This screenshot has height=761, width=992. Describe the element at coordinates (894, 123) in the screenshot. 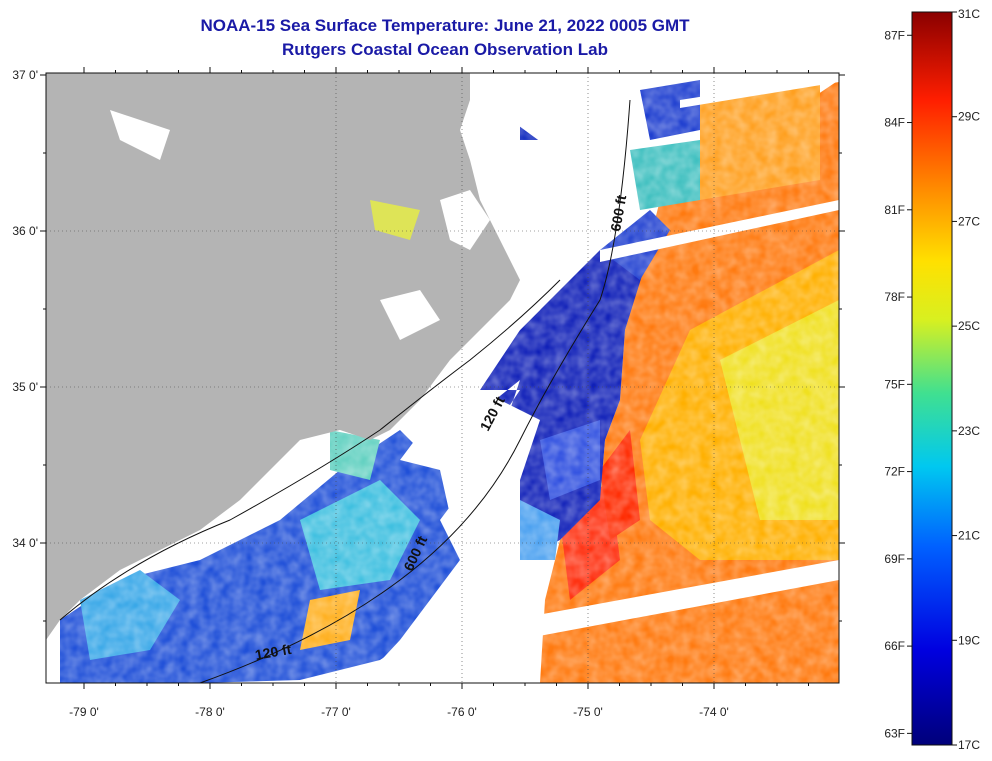

I see `fahrenheit-label: 84F` at that location.